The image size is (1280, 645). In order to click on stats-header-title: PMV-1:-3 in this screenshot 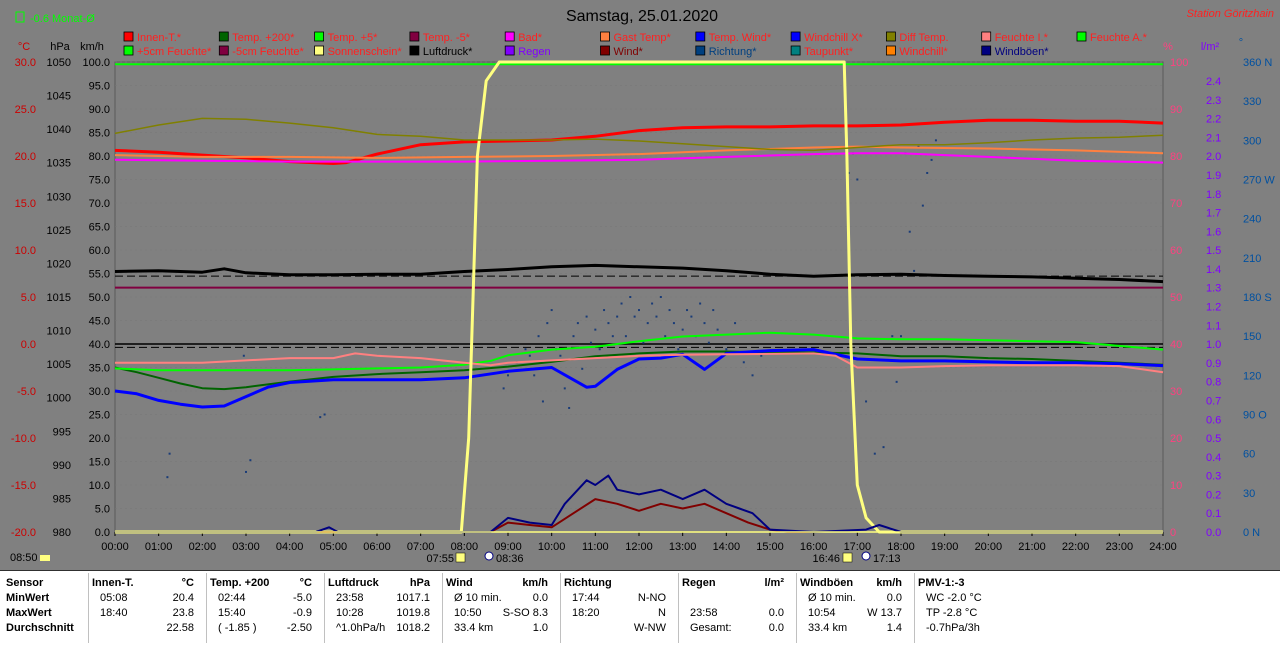, I will do `click(941, 583)`.